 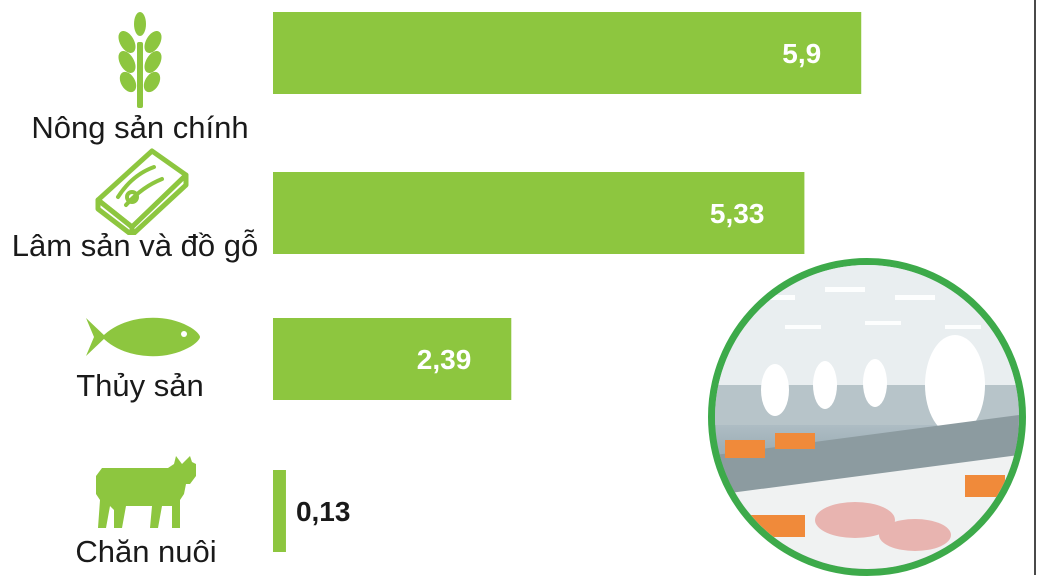 I want to click on category-label: Nông sản chính, so click(x=140, y=127).